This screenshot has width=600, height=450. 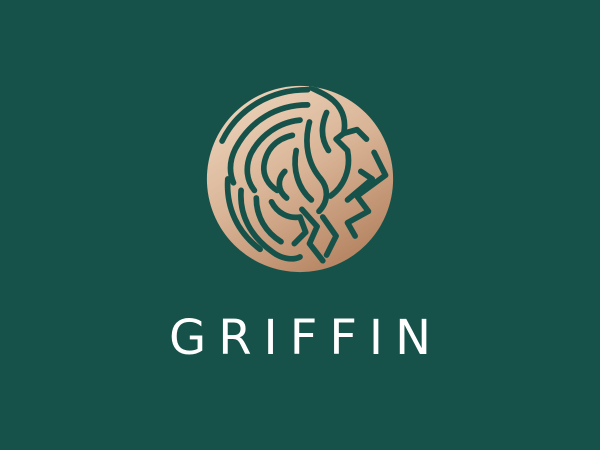 I want to click on brand-wordmark: GRIFFIN, so click(x=306, y=338).